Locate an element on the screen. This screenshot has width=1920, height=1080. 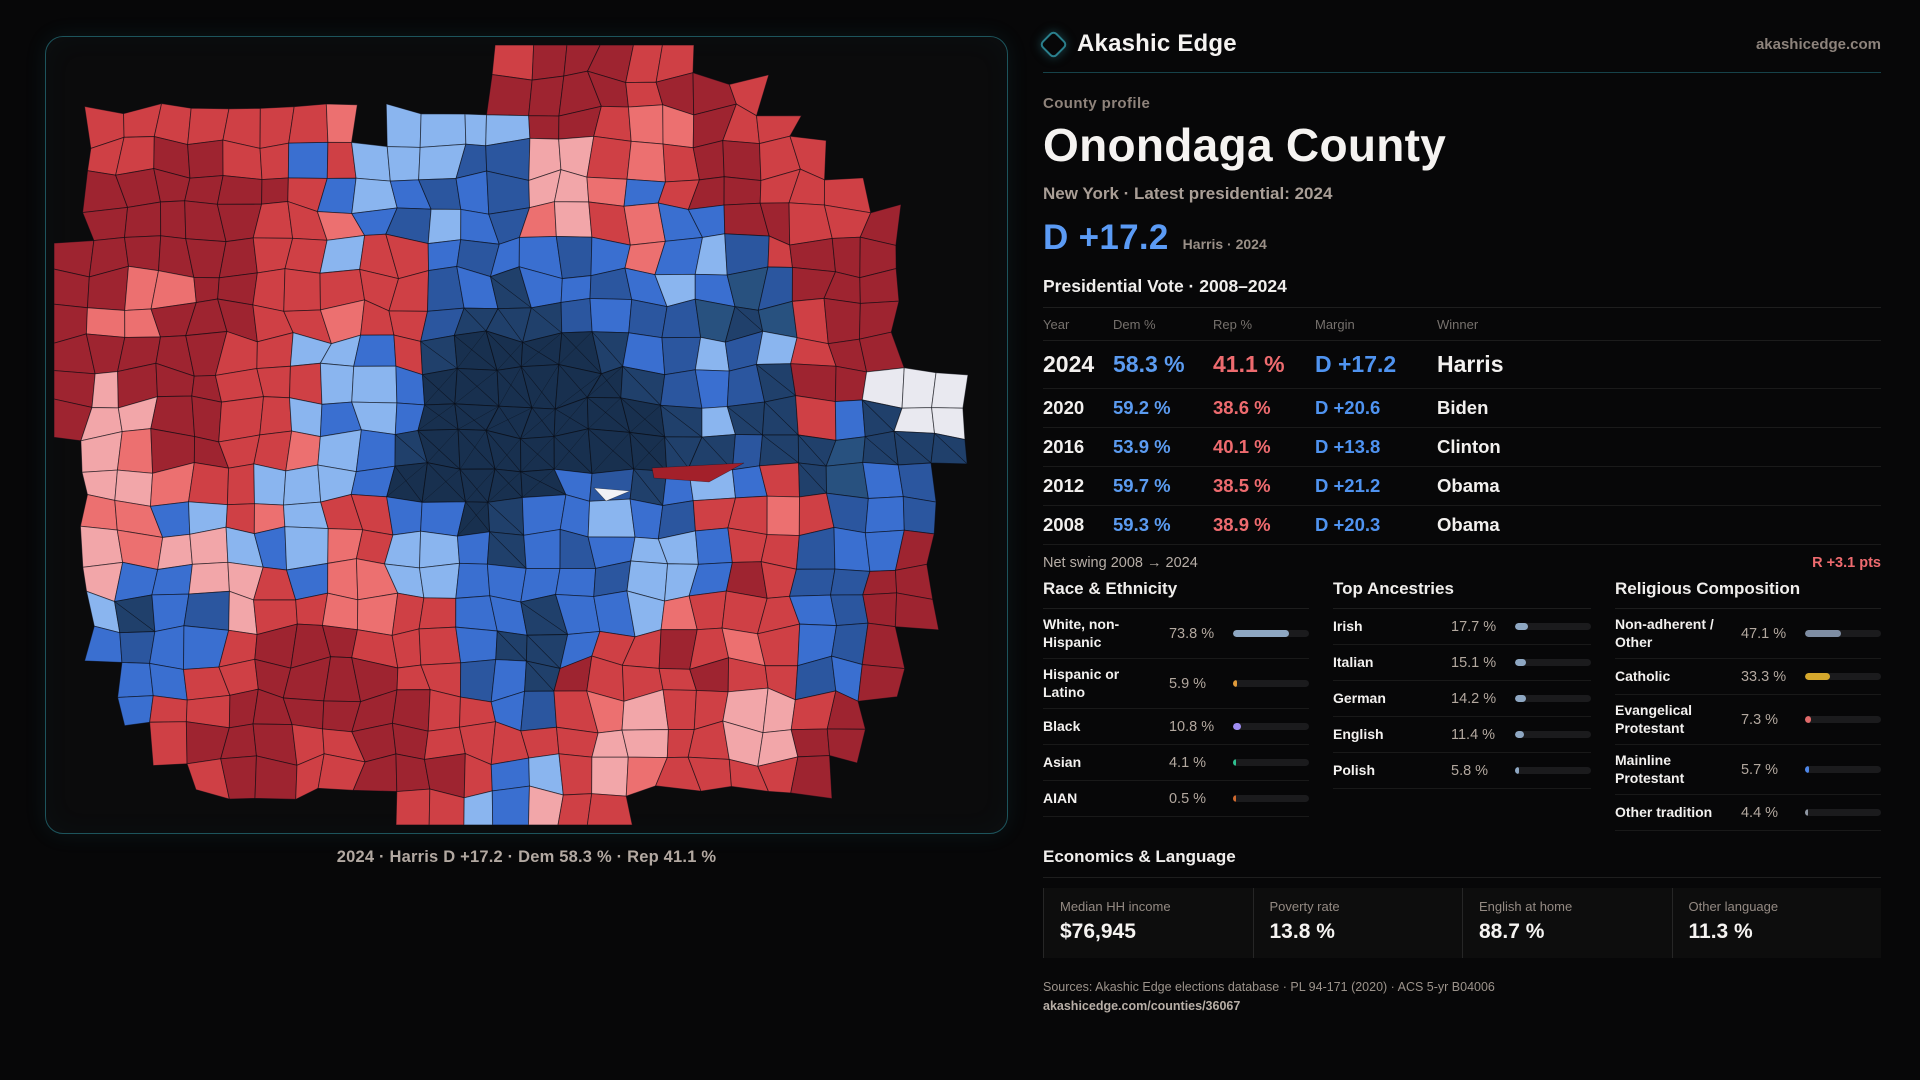
demographic-label: German is located at coordinates (1359, 697).